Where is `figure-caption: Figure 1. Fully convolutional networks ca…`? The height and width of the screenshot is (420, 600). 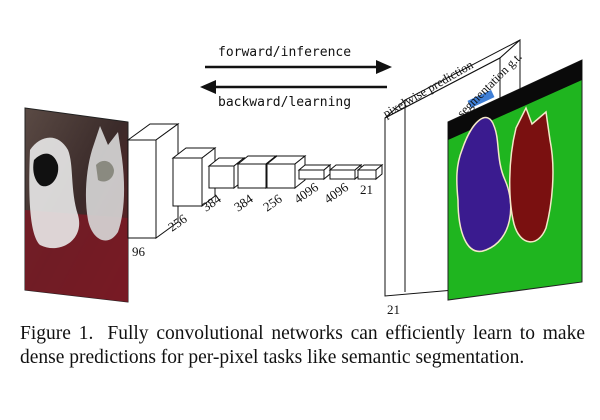 figure-caption: Figure 1. Fully convolutional networks ca… is located at coordinates (302, 346).